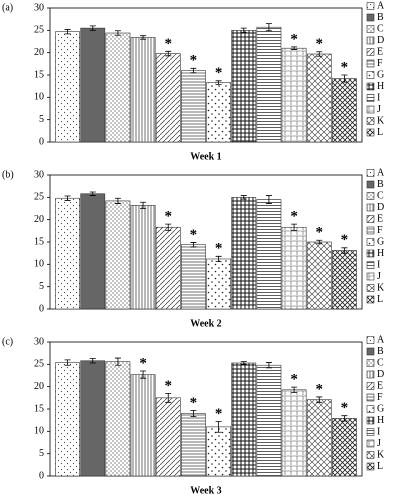 The image size is (404, 500). What do you see at coordinates (378, 97) in the screenshot?
I see `legend-label: I` at bounding box center [378, 97].